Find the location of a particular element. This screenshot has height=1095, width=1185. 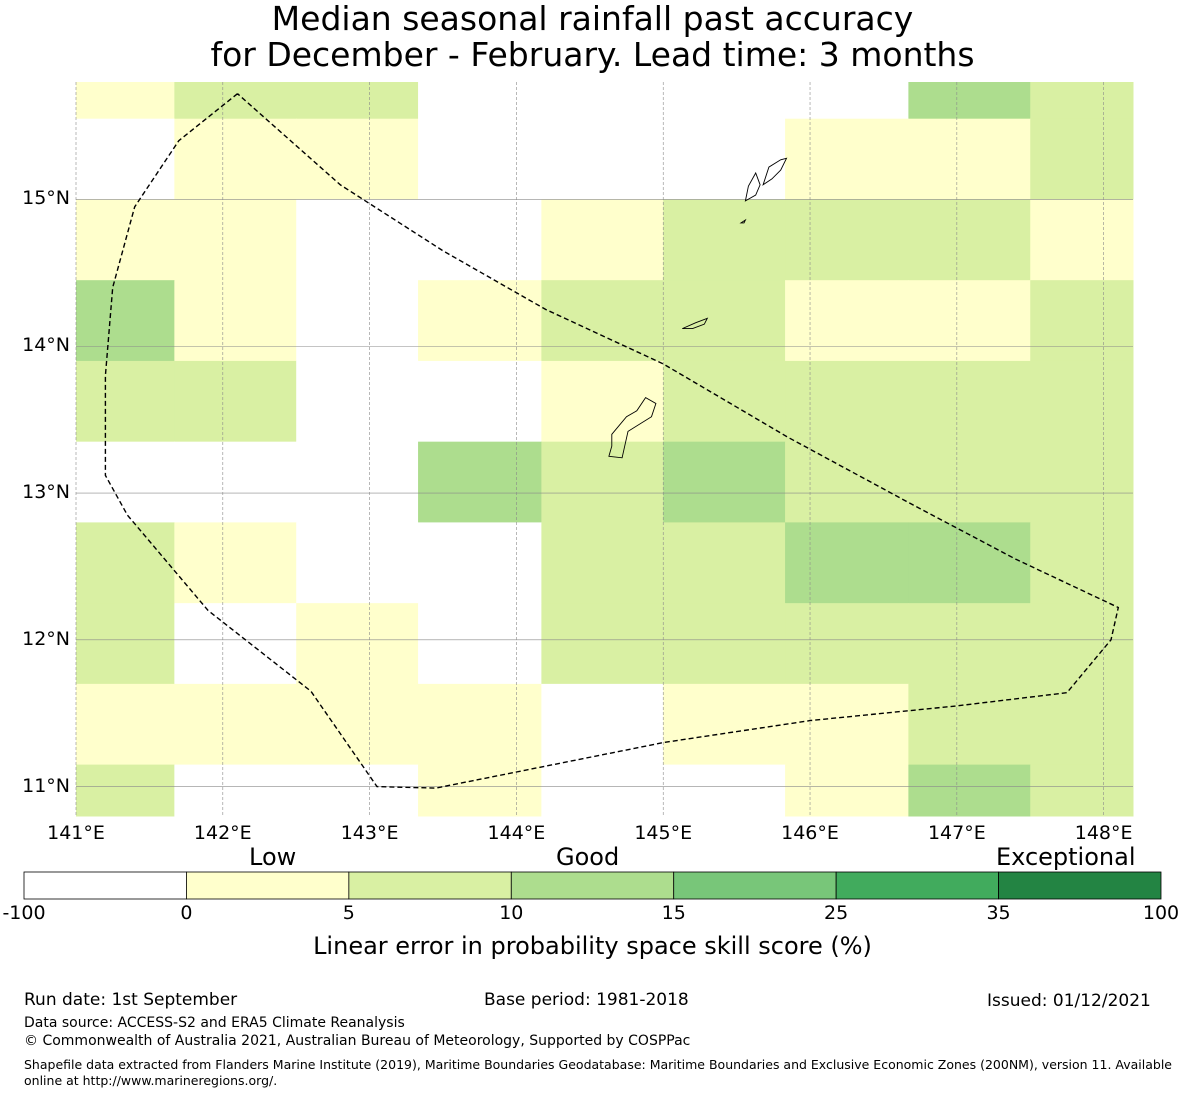

latitude-tick-label: 11°N is located at coordinates (46, 785).